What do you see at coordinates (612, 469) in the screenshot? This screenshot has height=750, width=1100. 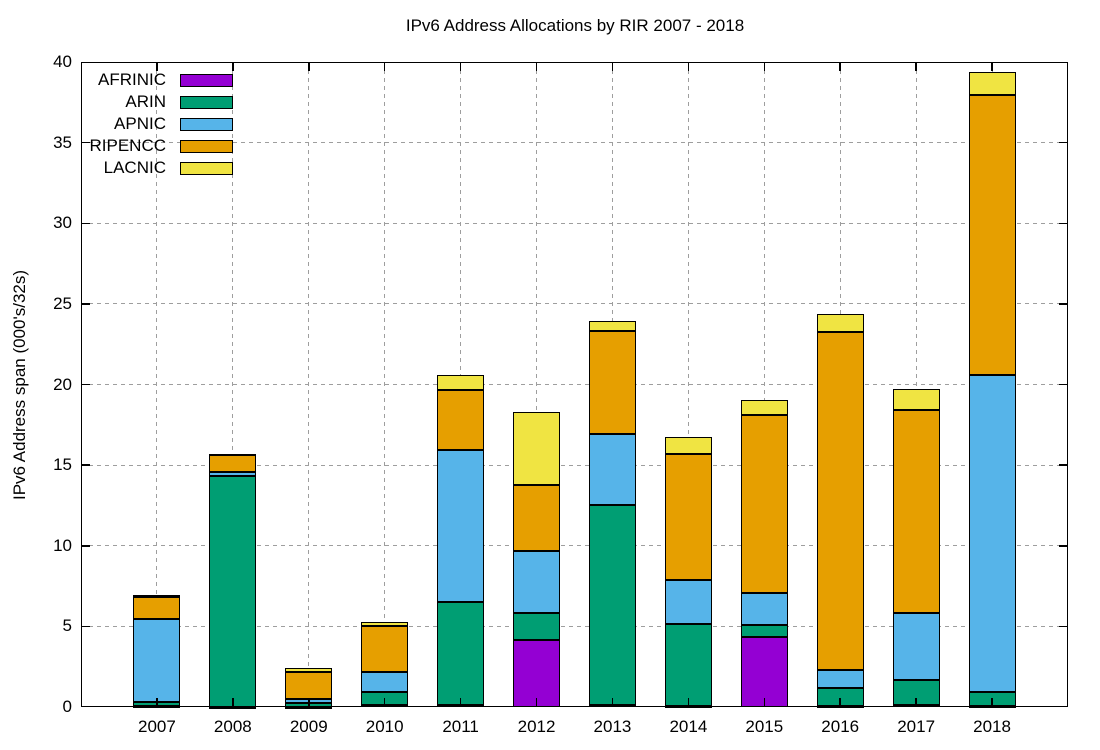 I see `bar-segment-apnic-2013` at bounding box center [612, 469].